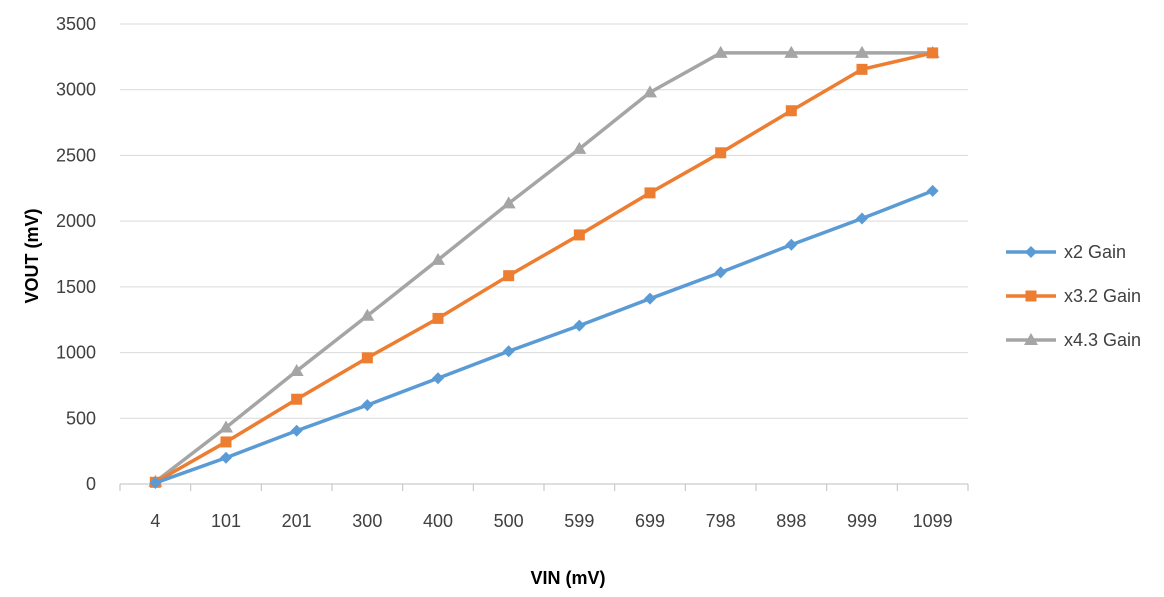 Image resolution: width=1164 pixels, height=597 pixels. I want to click on legend-label: x2 Gain, so click(1095, 252).